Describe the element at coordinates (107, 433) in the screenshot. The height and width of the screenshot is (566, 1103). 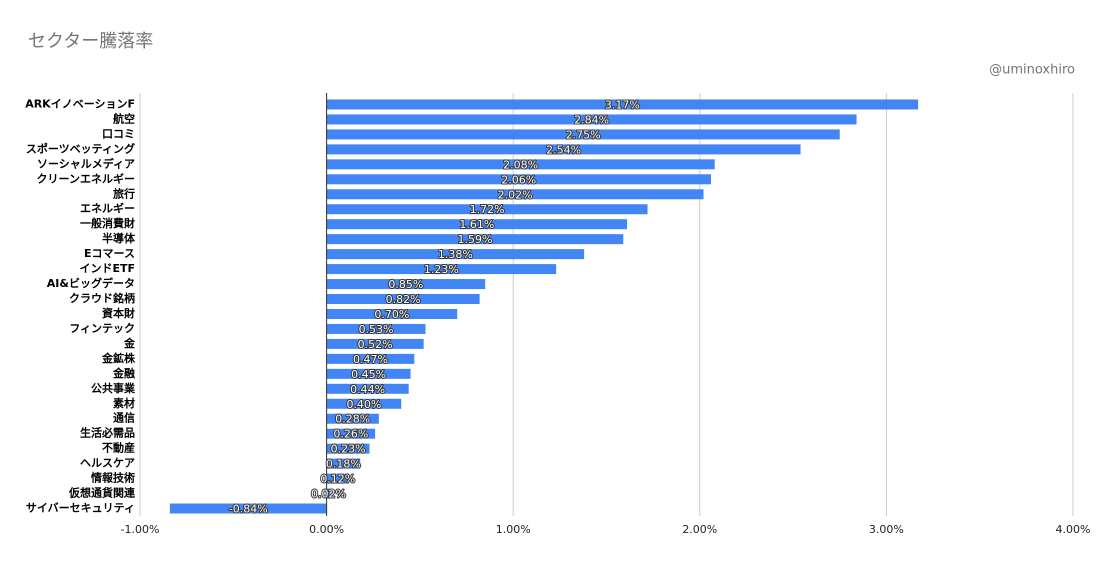
I see `y-tick-label: 生活必需品` at that location.